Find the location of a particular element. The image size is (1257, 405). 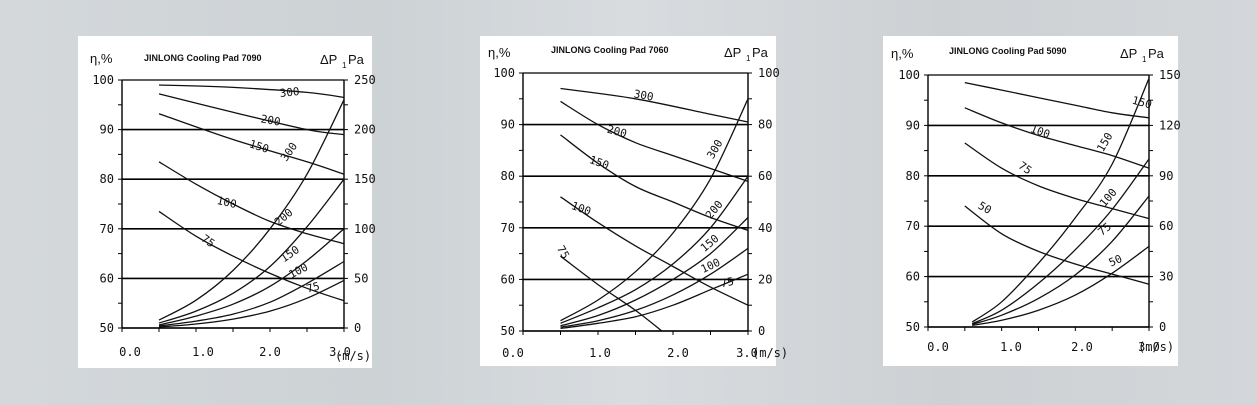

y-right-tick-label: 80 is located at coordinates (765, 125).